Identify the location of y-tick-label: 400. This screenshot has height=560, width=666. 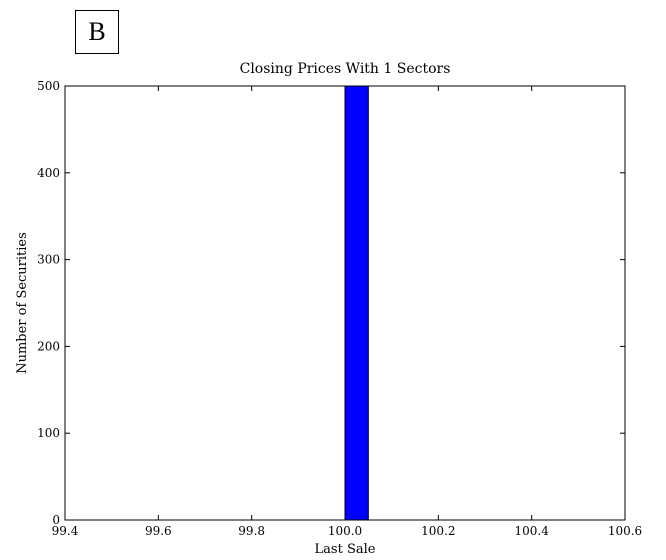
(48, 173).